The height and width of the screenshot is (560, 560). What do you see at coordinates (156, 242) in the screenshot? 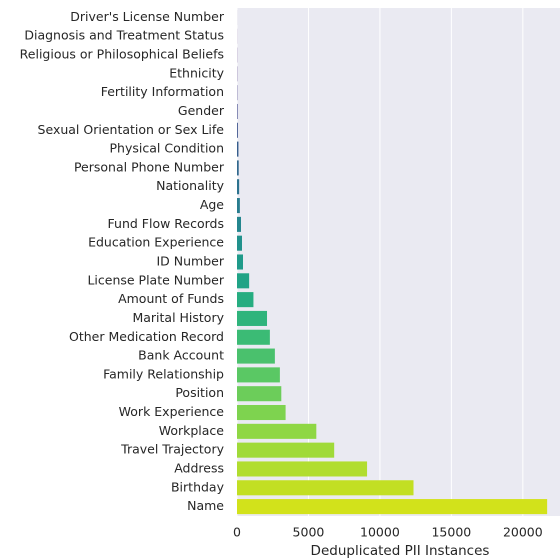
I see `y-tick-label: Education Experience` at bounding box center [156, 242].